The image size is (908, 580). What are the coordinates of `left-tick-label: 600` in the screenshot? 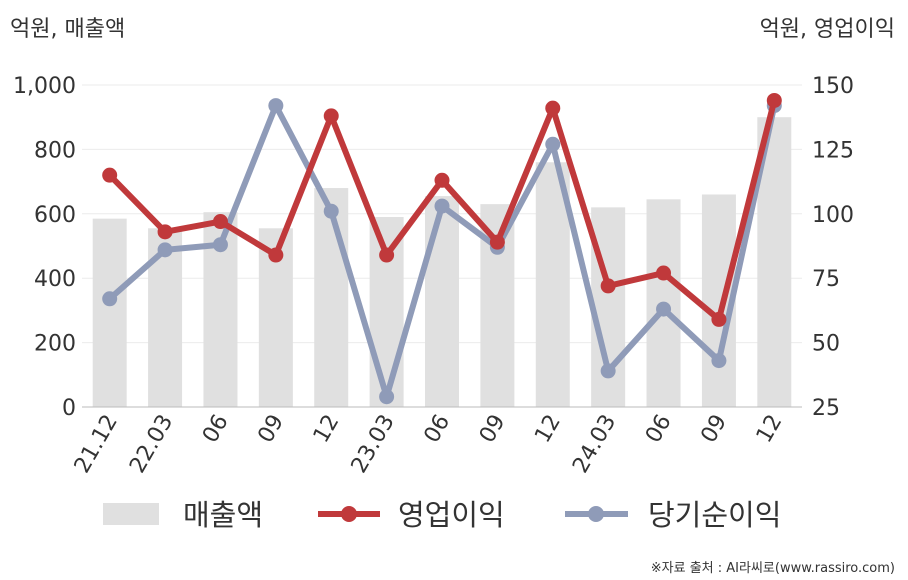 It's located at (55, 215).